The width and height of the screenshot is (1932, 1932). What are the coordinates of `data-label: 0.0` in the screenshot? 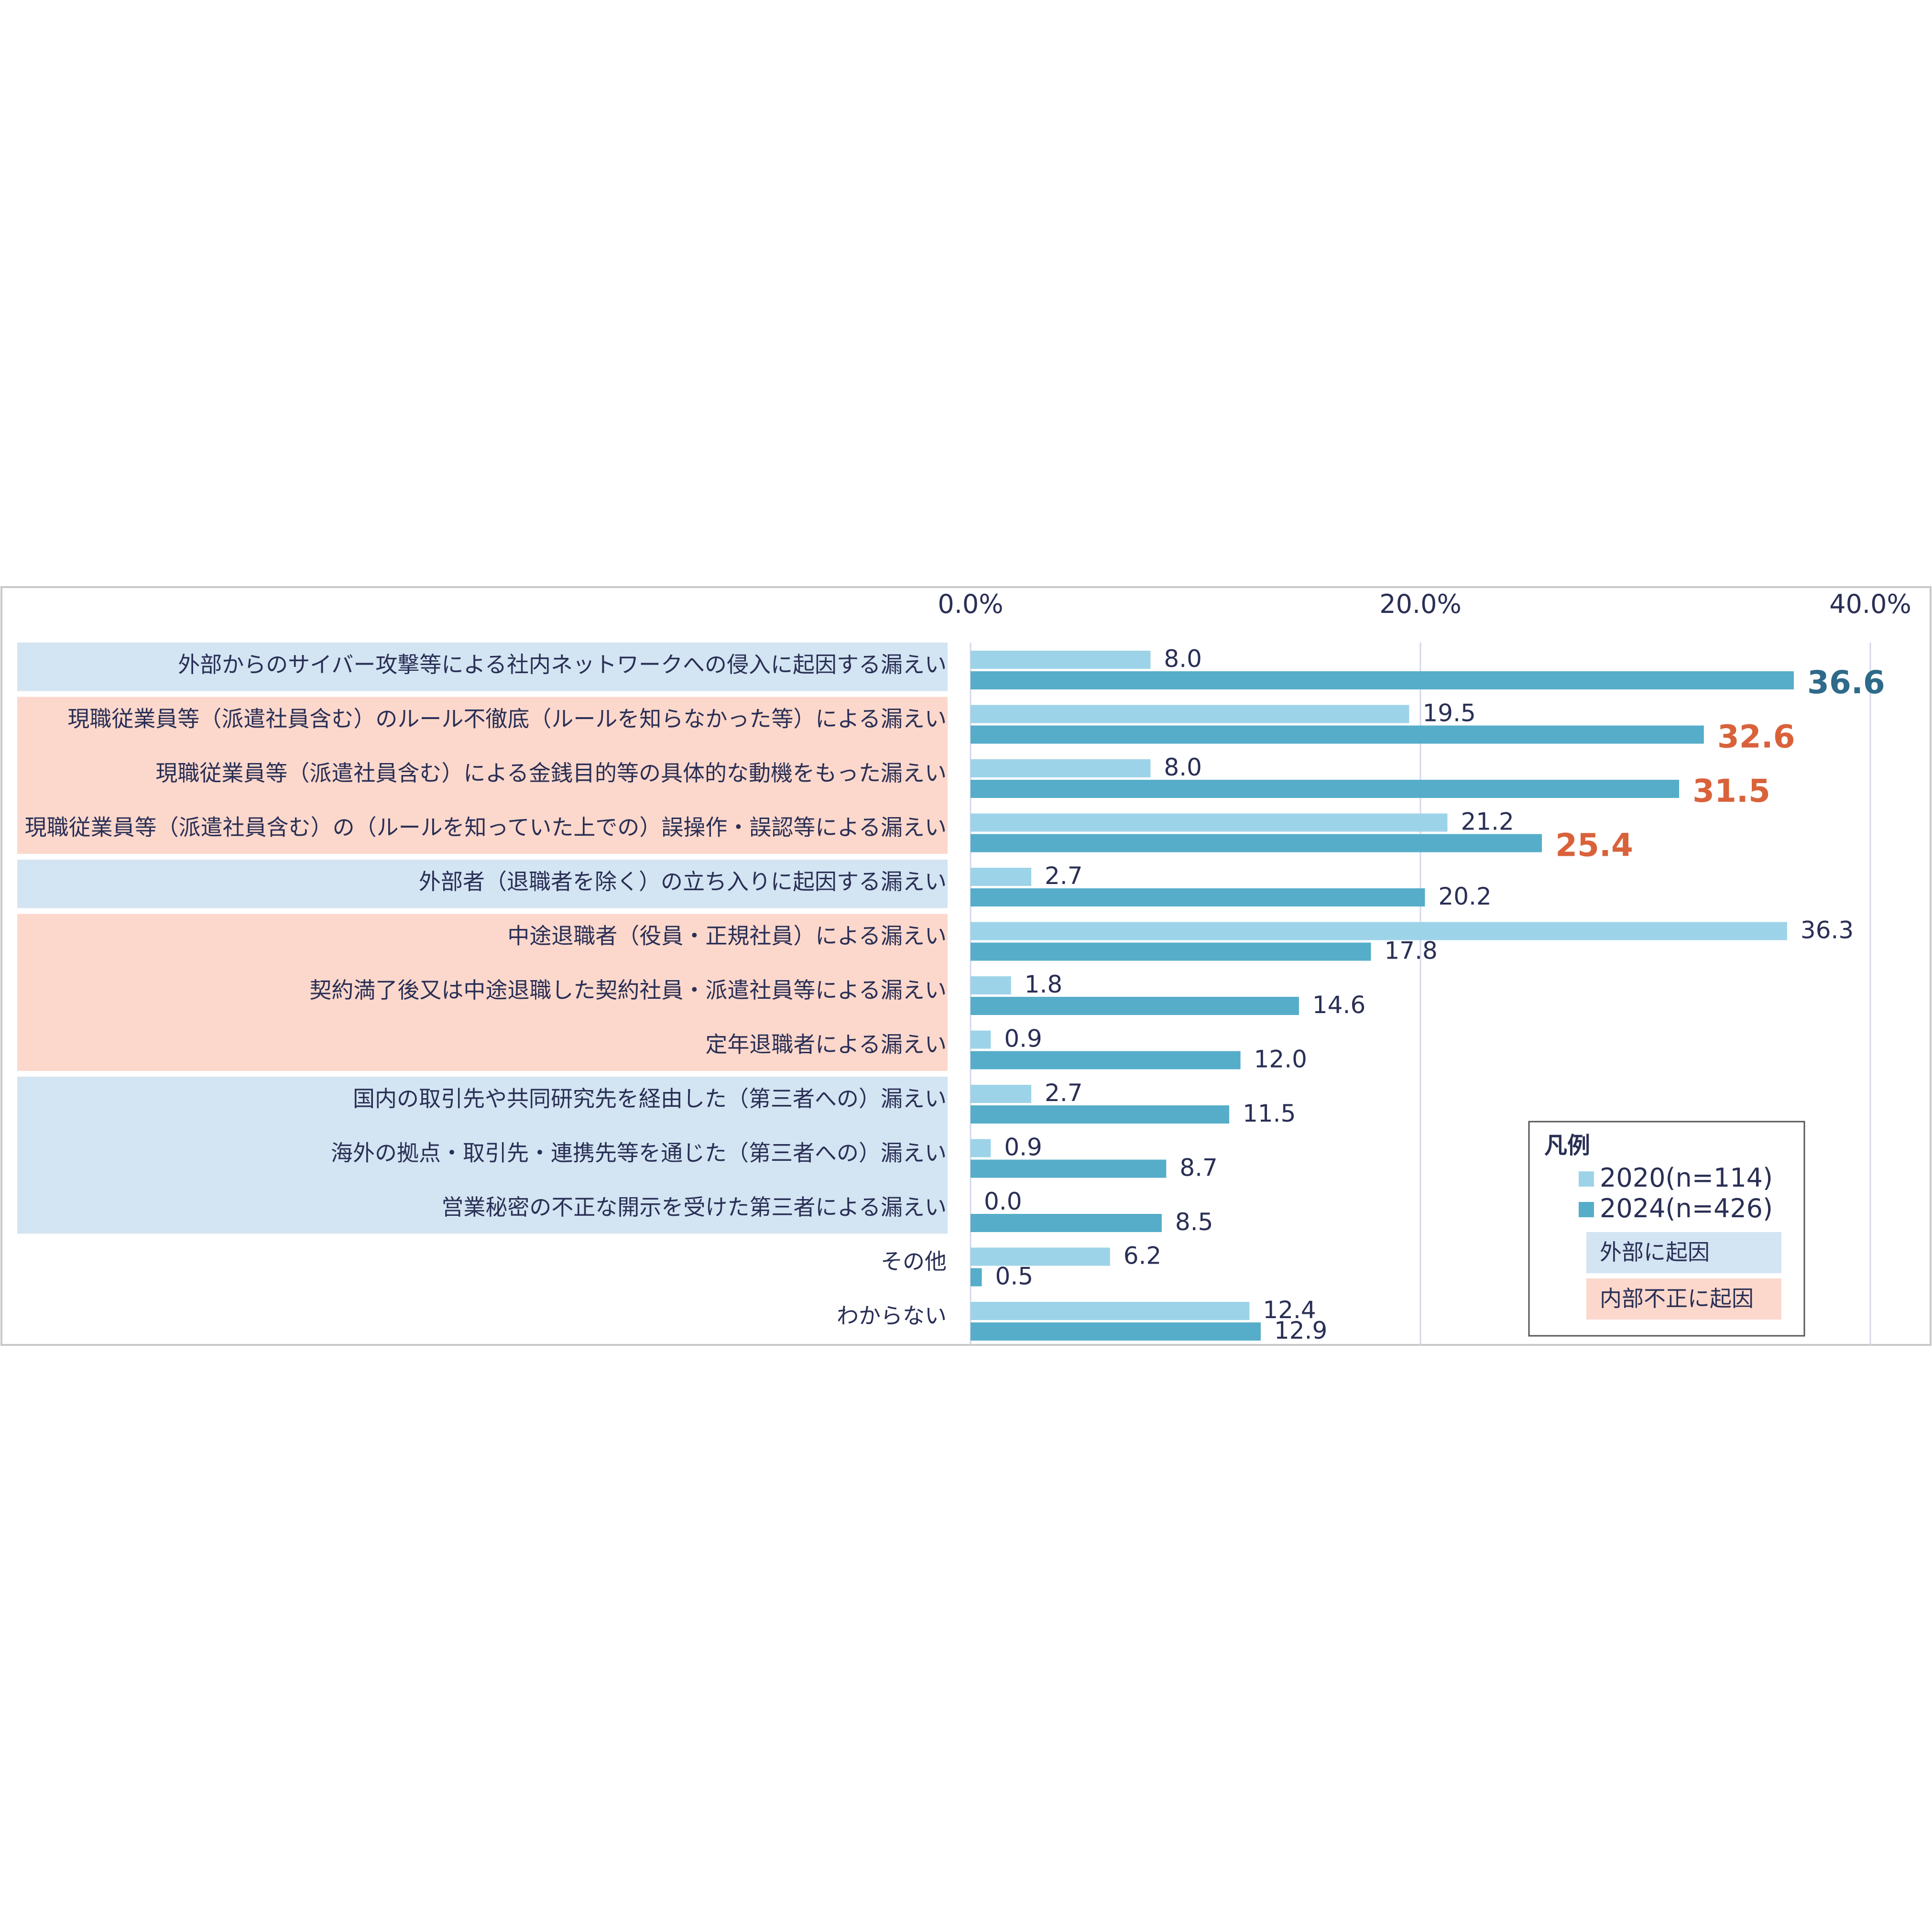 It's located at (1003, 1201).